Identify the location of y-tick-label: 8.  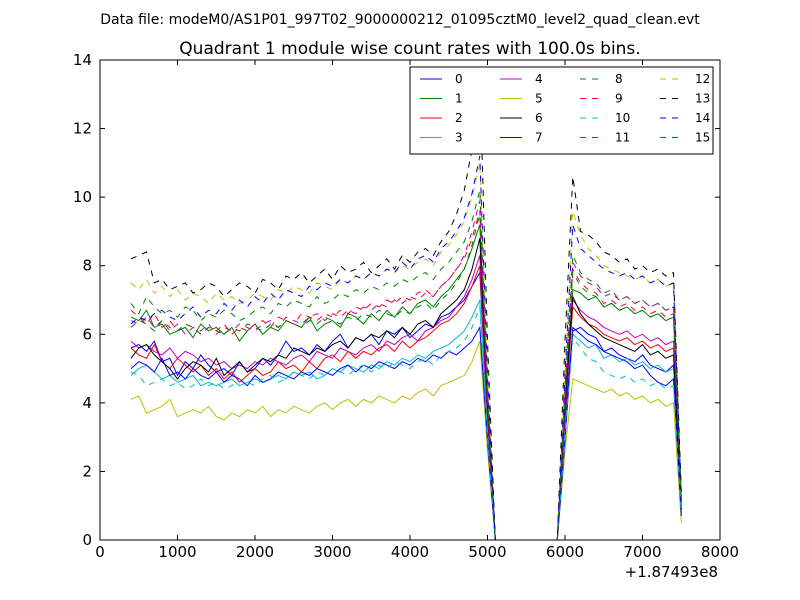
(87, 266).